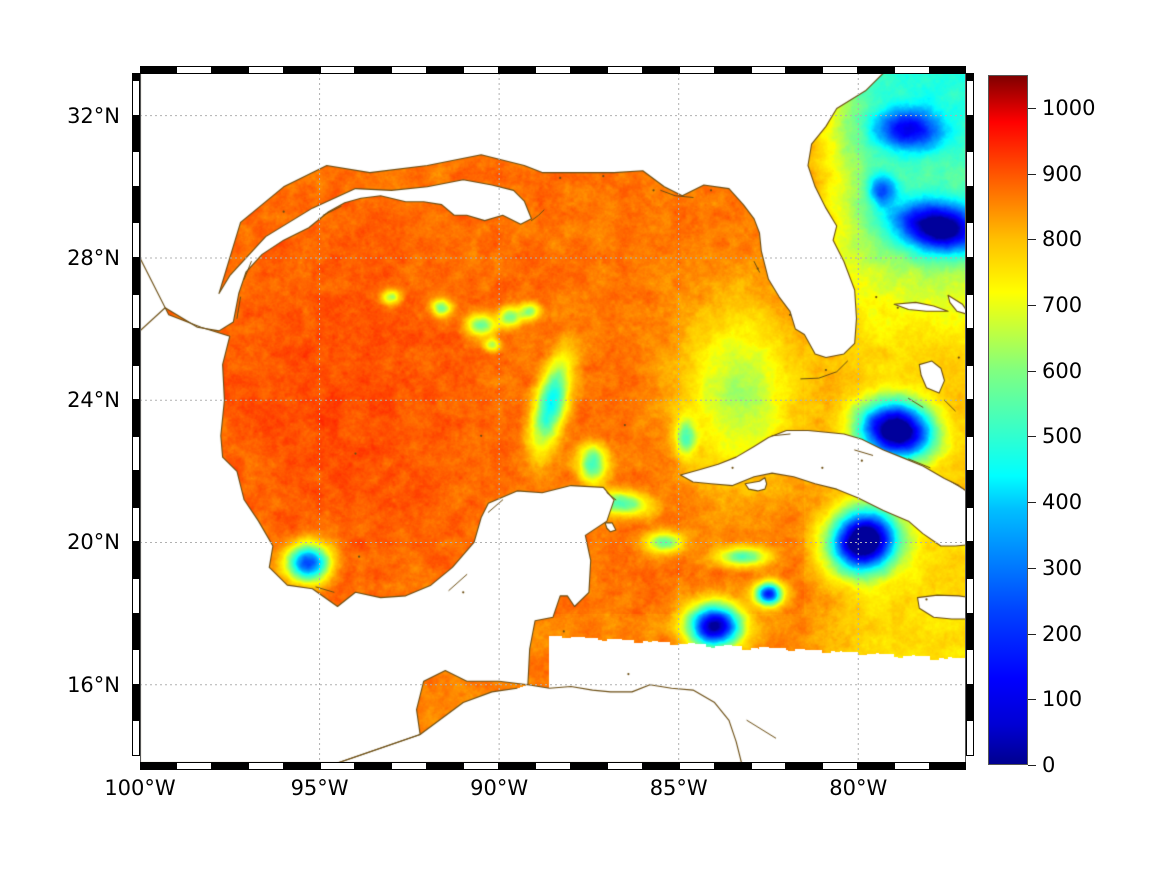  What do you see at coordinates (1062, 239) in the screenshot?
I see `colorbar-tick-label: 800` at bounding box center [1062, 239].